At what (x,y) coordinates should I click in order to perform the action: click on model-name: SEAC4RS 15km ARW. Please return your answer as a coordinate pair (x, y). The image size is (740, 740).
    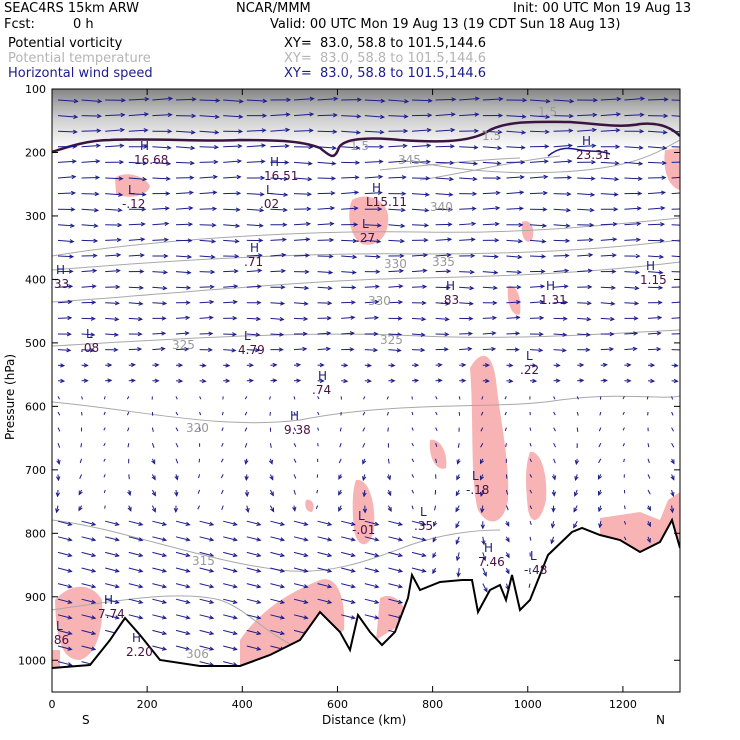
    Looking at the image, I should click on (72, 8).